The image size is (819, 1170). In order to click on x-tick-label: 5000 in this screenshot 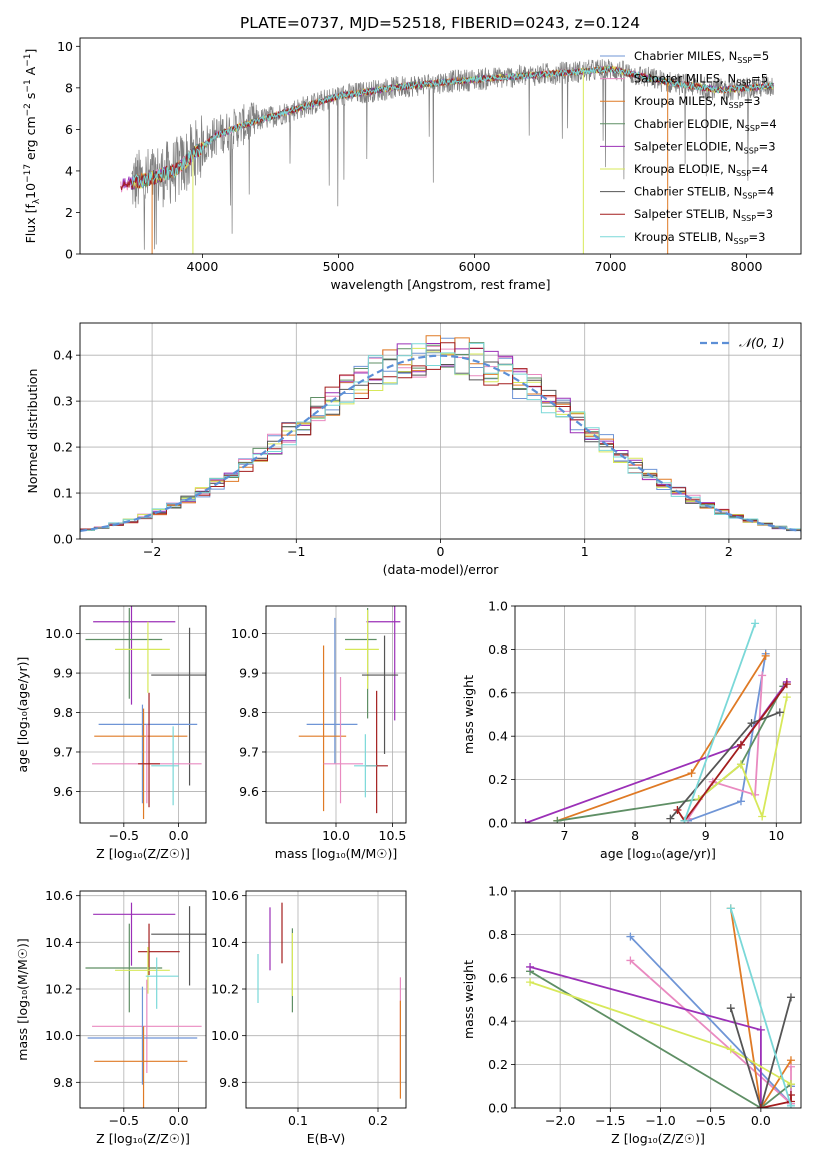, I will do `click(339, 266)`.